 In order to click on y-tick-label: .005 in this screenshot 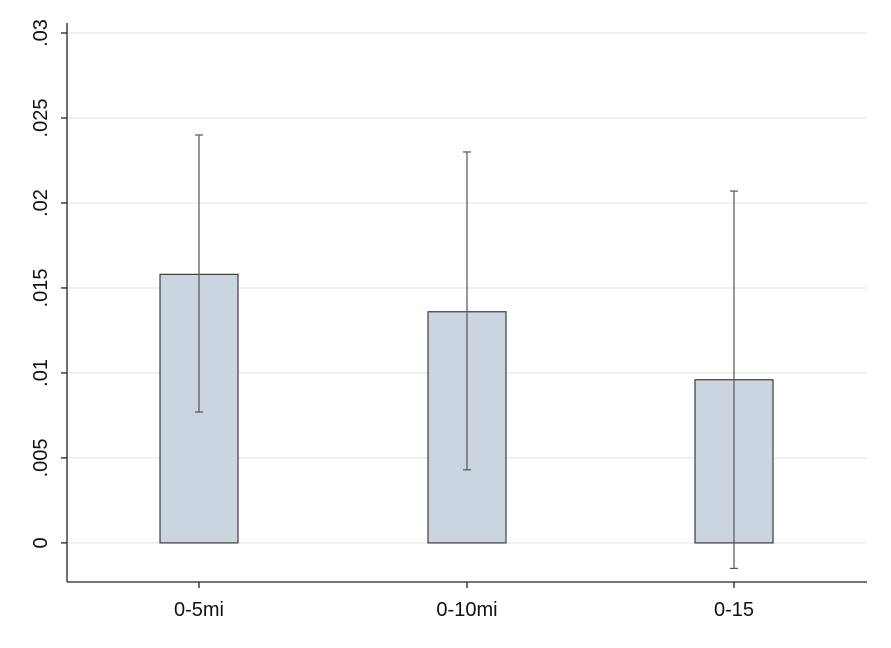, I will do `click(41, 457)`.